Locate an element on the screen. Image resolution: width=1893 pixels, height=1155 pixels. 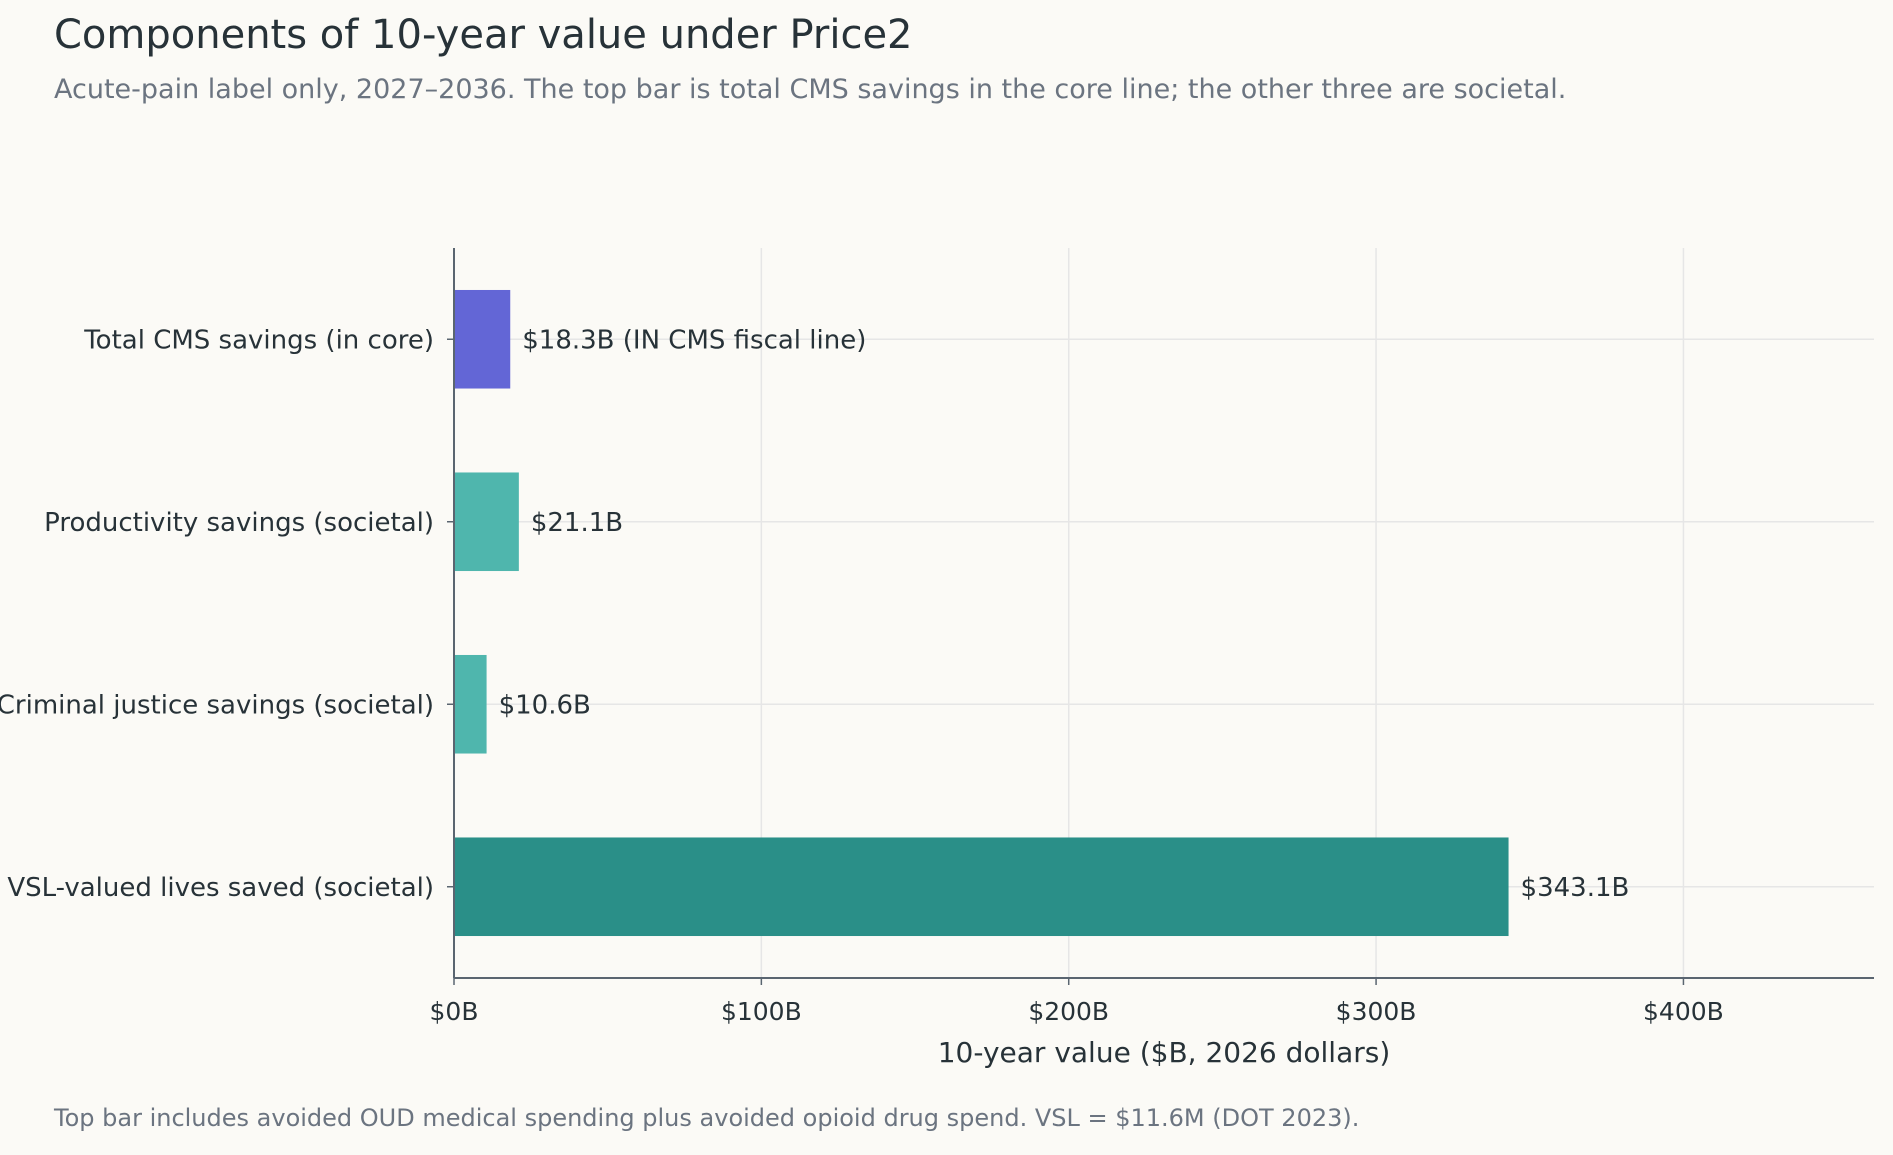
data-label: $18.3B (IN CMS fiscal line) is located at coordinates (694, 340).